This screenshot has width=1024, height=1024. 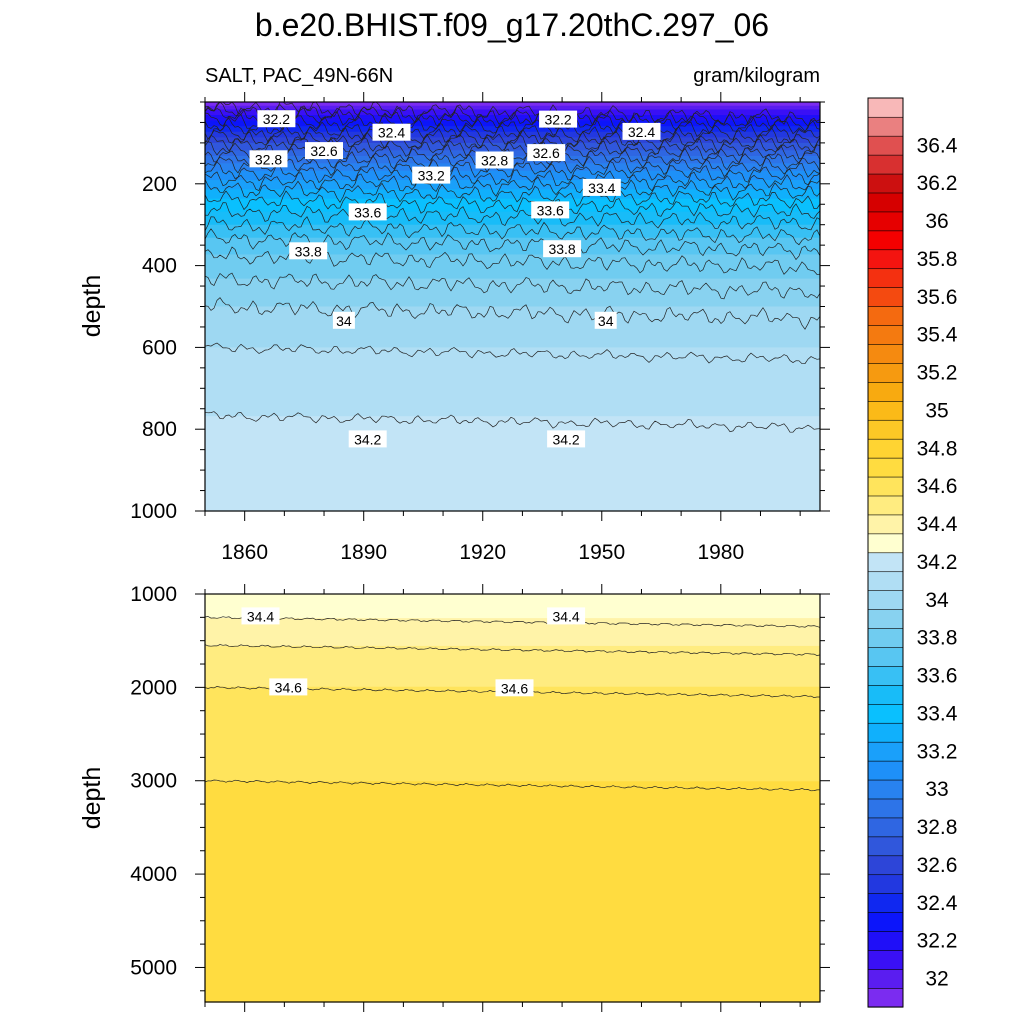 I want to click on lower-contour-label: 34.4, so click(x=260, y=616).